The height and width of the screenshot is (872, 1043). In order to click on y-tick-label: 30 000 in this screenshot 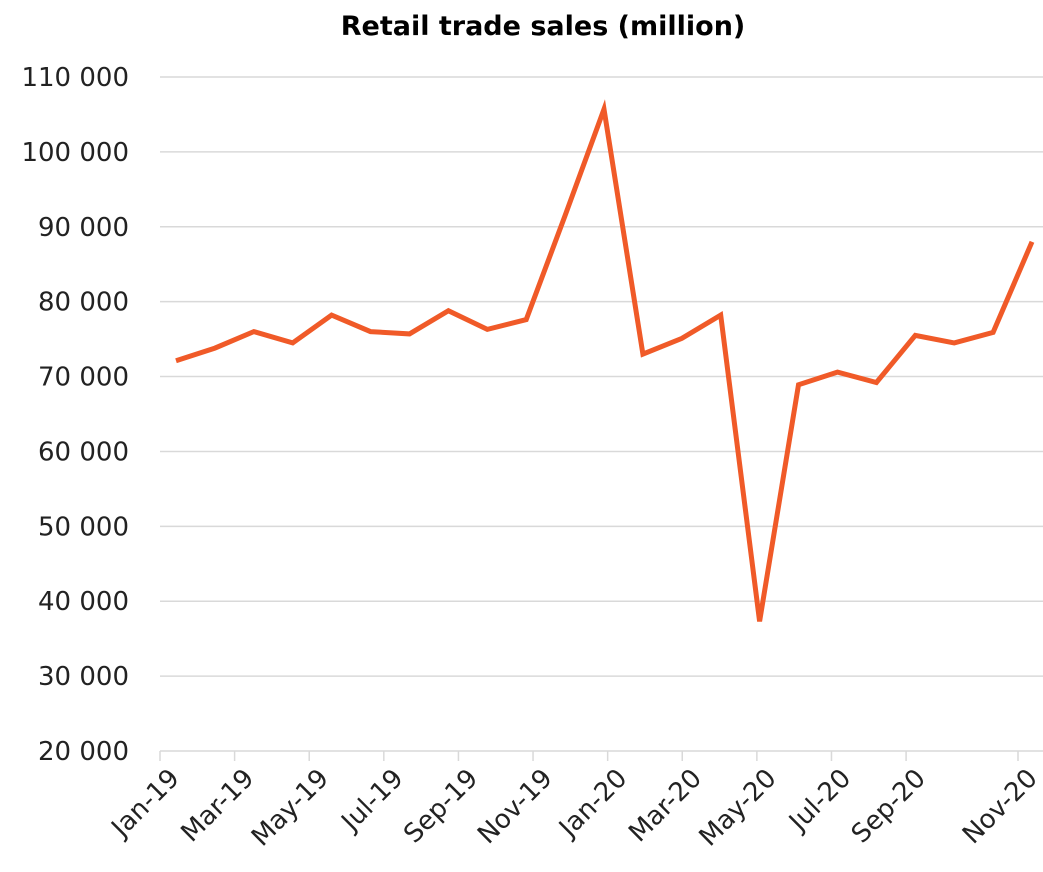, I will do `click(83, 677)`.